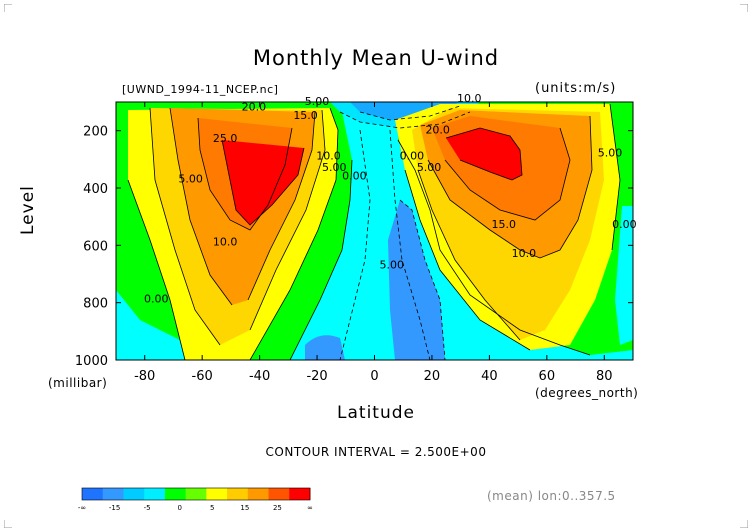  Describe the element at coordinates (91, 361) in the screenshot. I see `y-tick-label: 1000` at that location.